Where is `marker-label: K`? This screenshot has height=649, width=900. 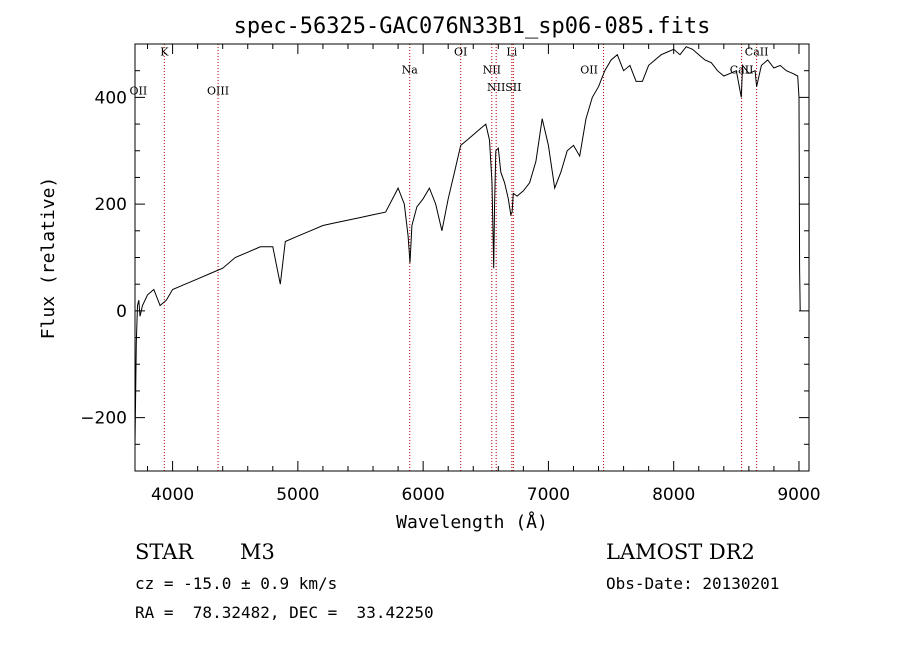
marker-label: K is located at coordinates (164, 52).